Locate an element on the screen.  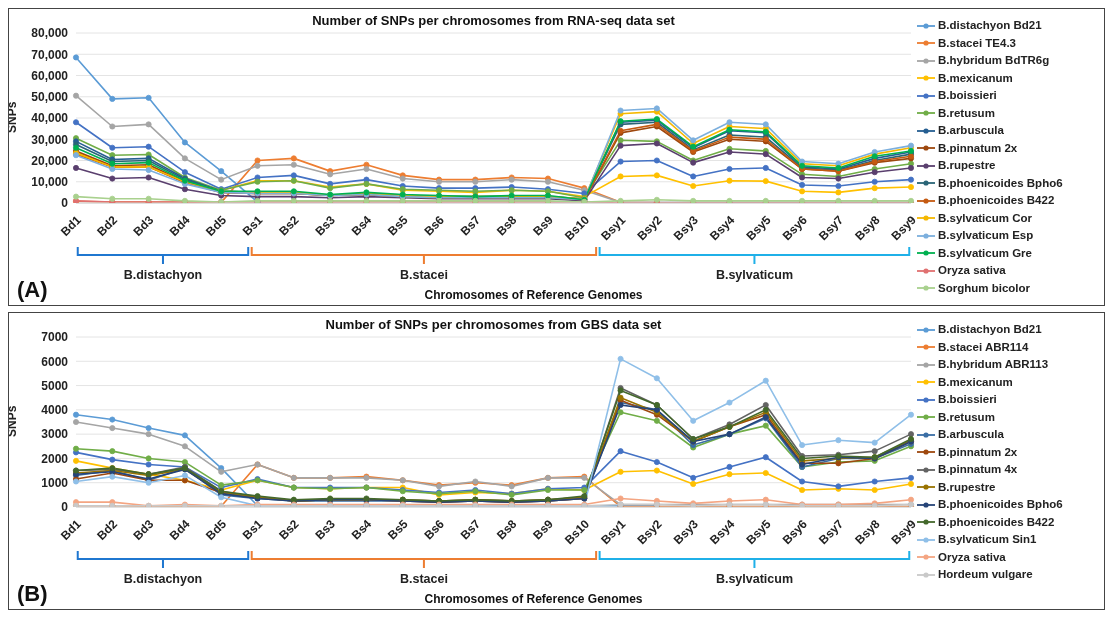
y-tick-label: 4000 is located at coordinates (55, 410).